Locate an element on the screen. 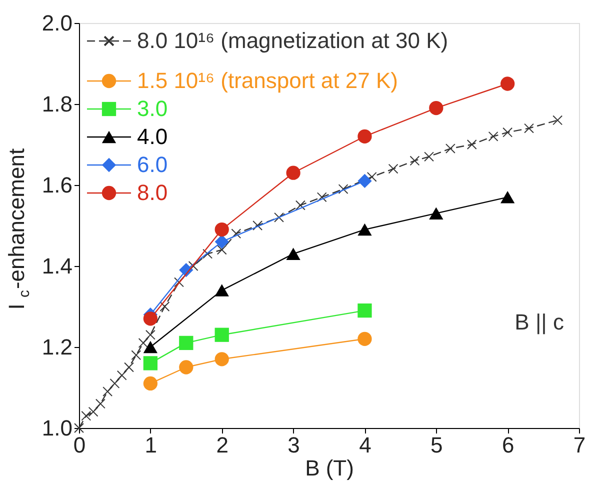 This screenshot has width=601, height=481. y-tick-label: 1.0 is located at coordinates (57, 428).